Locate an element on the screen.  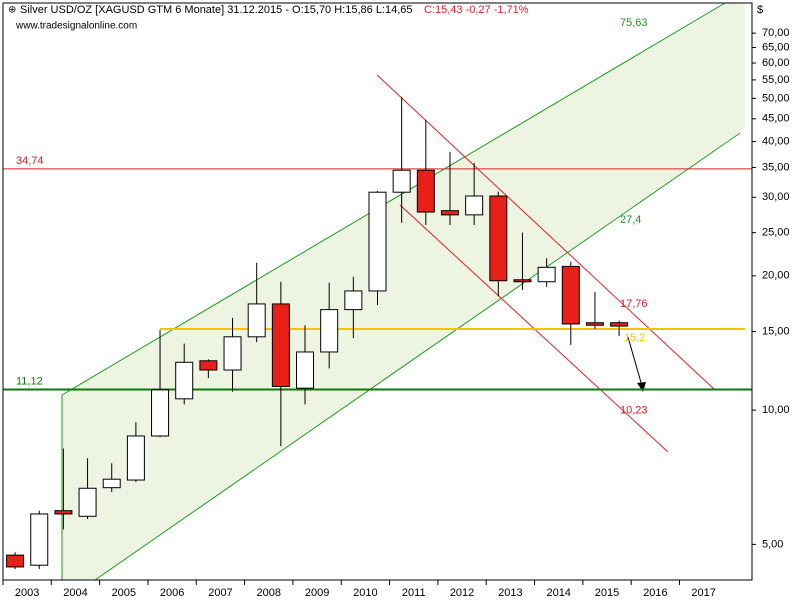
y-tick-label: 15,00 is located at coordinates (776, 331).